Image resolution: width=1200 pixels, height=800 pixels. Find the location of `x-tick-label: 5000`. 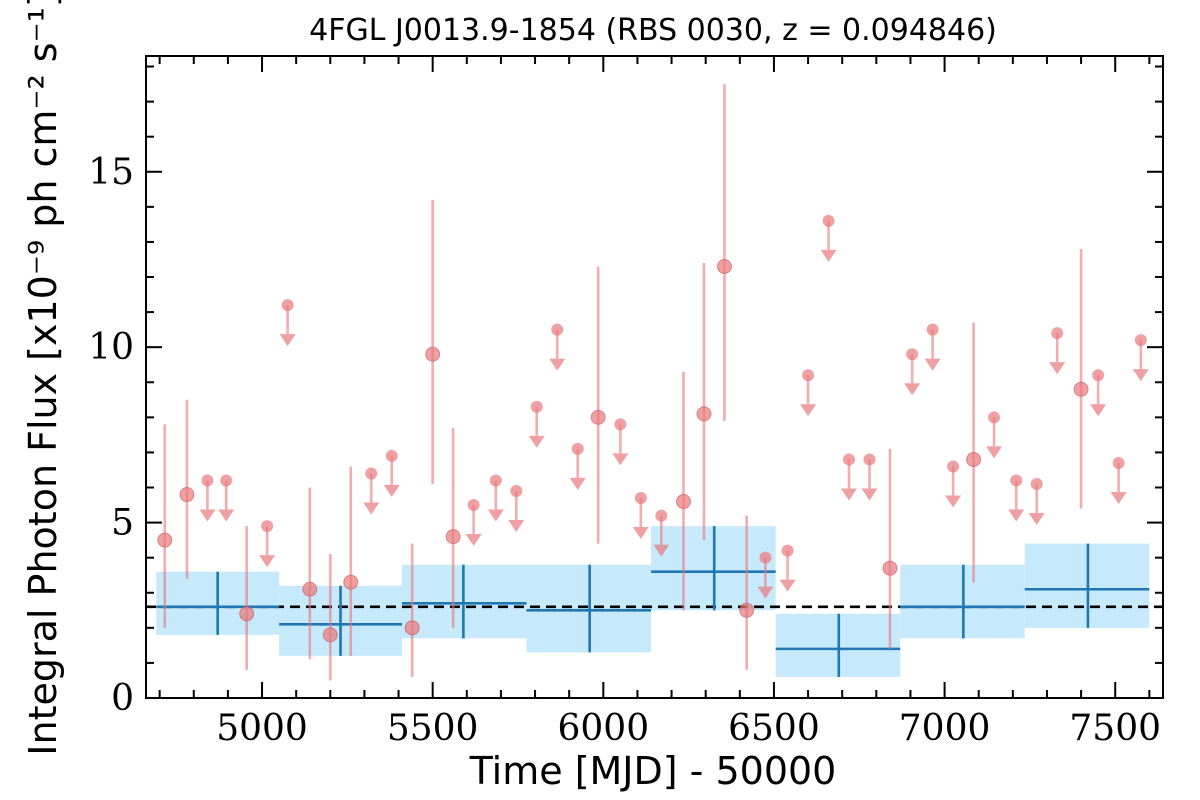

x-tick-label: 5000 is located at coordinates (262, 728).